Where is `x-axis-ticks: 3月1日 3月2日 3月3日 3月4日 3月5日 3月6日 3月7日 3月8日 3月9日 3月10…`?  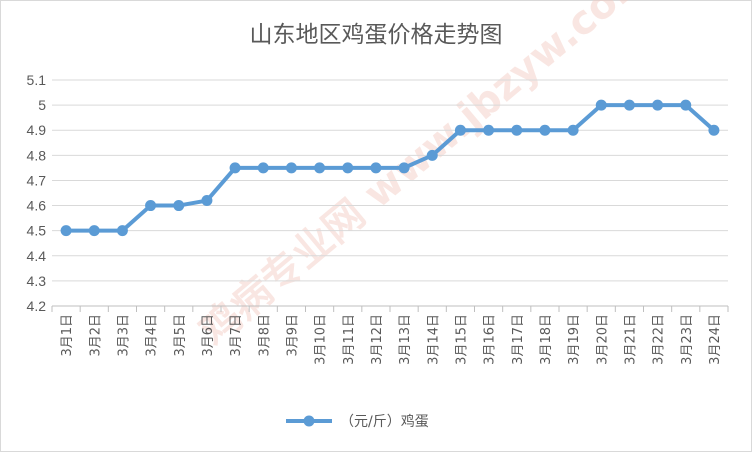
x-axis-ticks: 3月1日 3月2日 3月3日 3月4日 3月5日 3月6日 3月7日 3月8日 3月9日 3月10… is located at coordinates (391, 339).